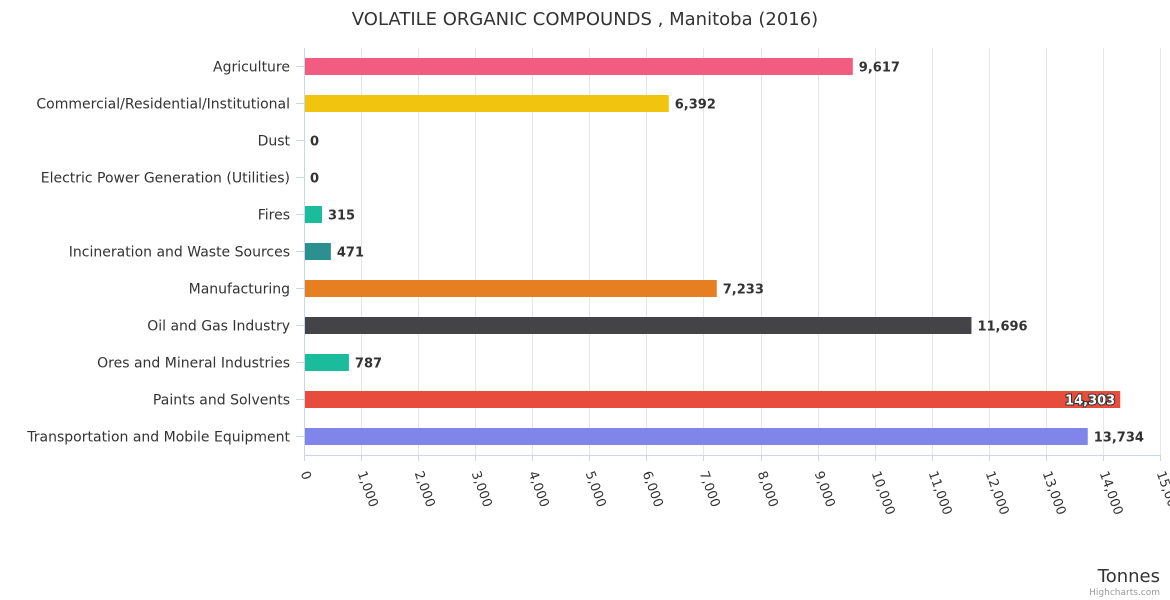 The width and height of the screenshot is (1170, 600). Describe the element at coordinates (824, 489) in the screenshot. I see `x-tick-label: 9,000` at that location.